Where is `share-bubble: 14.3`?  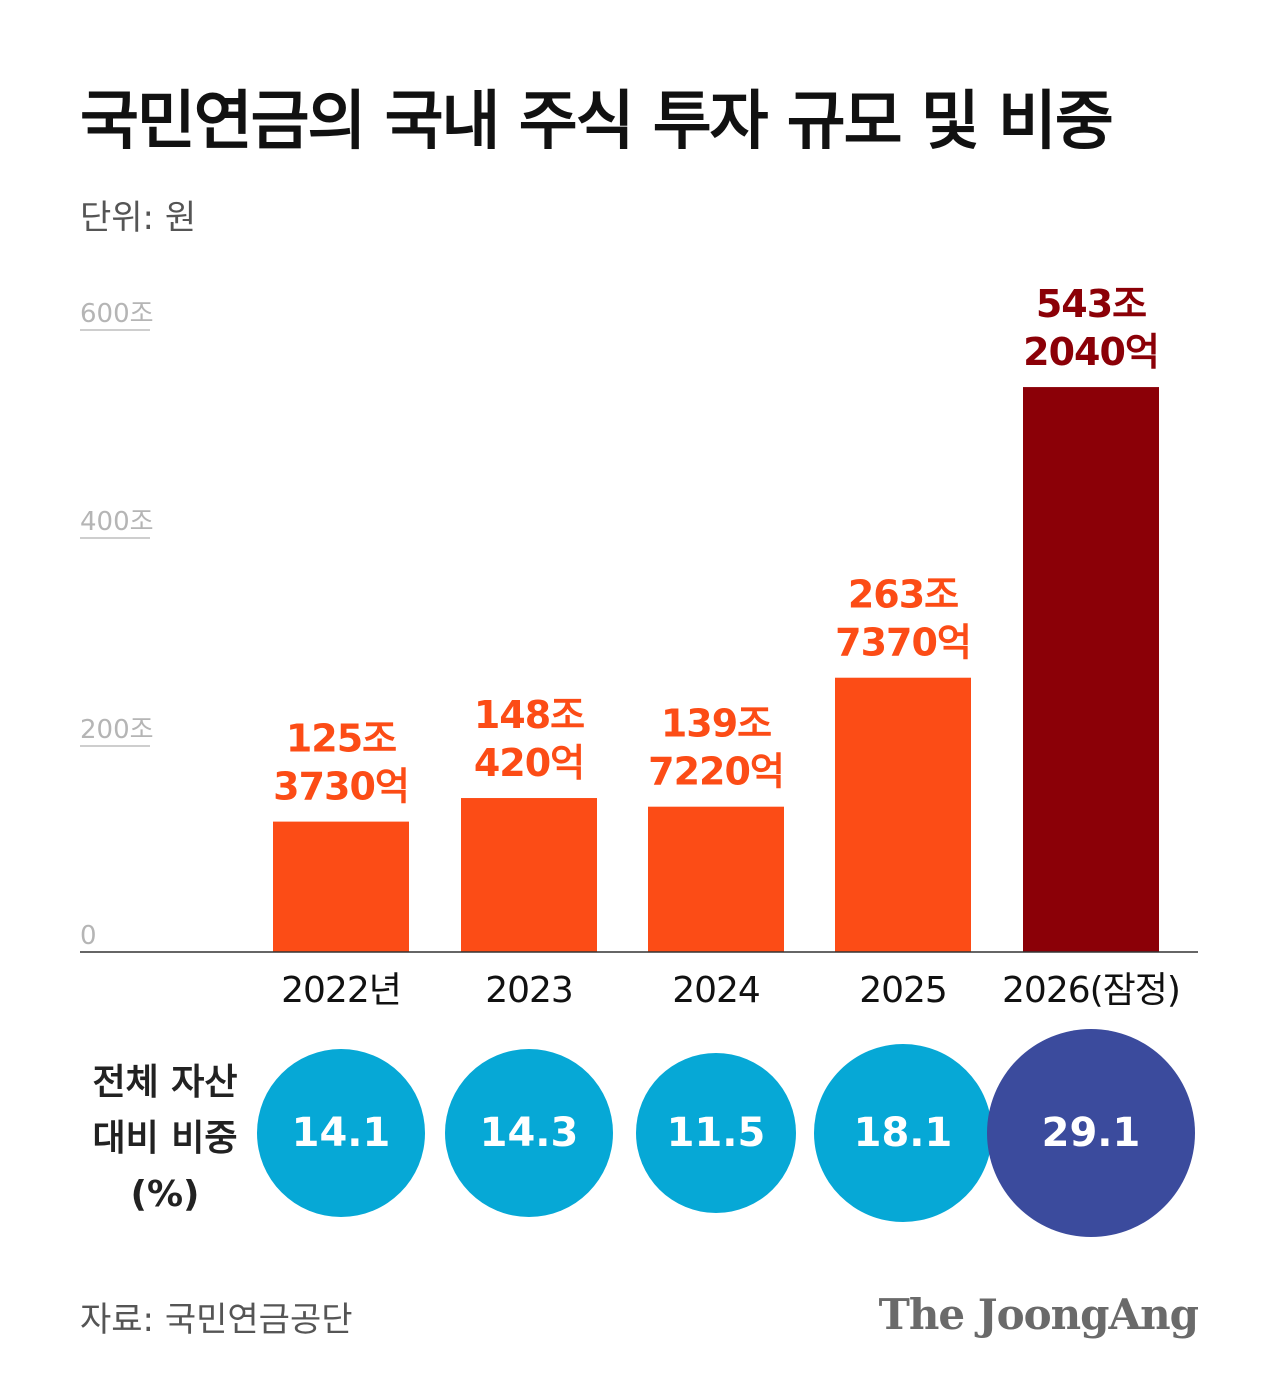
share-bubble: 14.3 is located at coordinates (529, 1133).